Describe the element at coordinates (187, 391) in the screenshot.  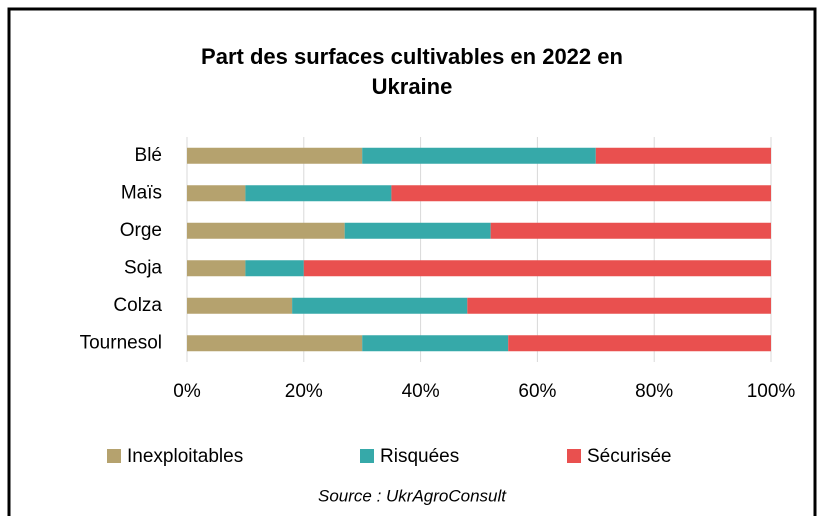
I see `x-tick-label: 0%` at that location.